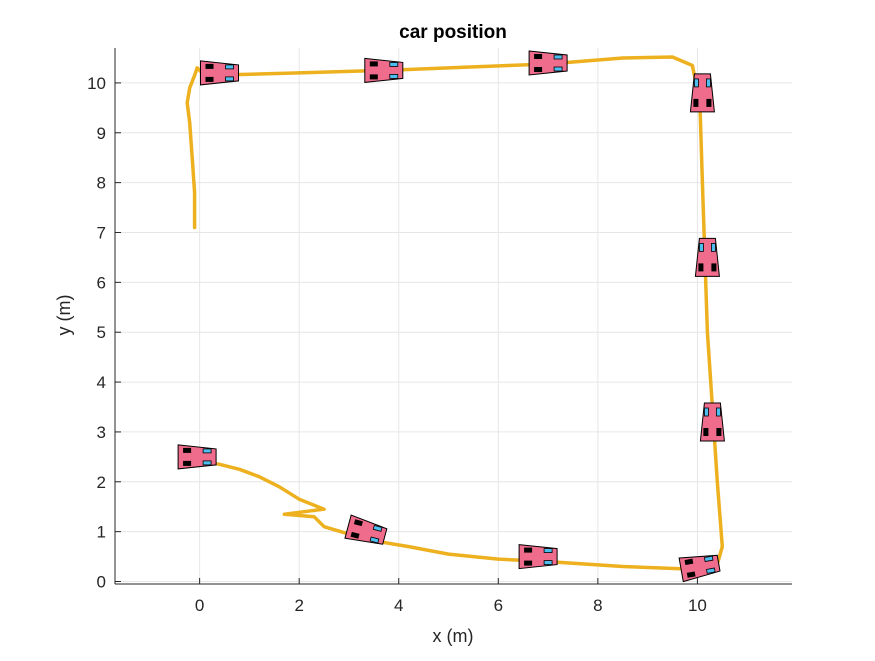  I want to click on y-tick-label: 9, so click(101, 133).